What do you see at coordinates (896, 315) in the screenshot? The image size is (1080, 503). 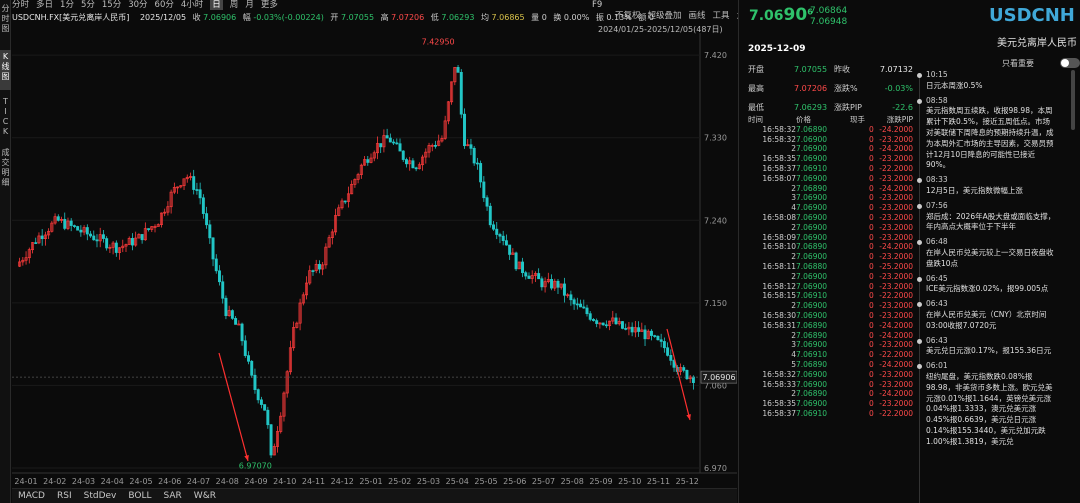 I see `tick-cell: -23.2000` at bounding box center [896, 315].